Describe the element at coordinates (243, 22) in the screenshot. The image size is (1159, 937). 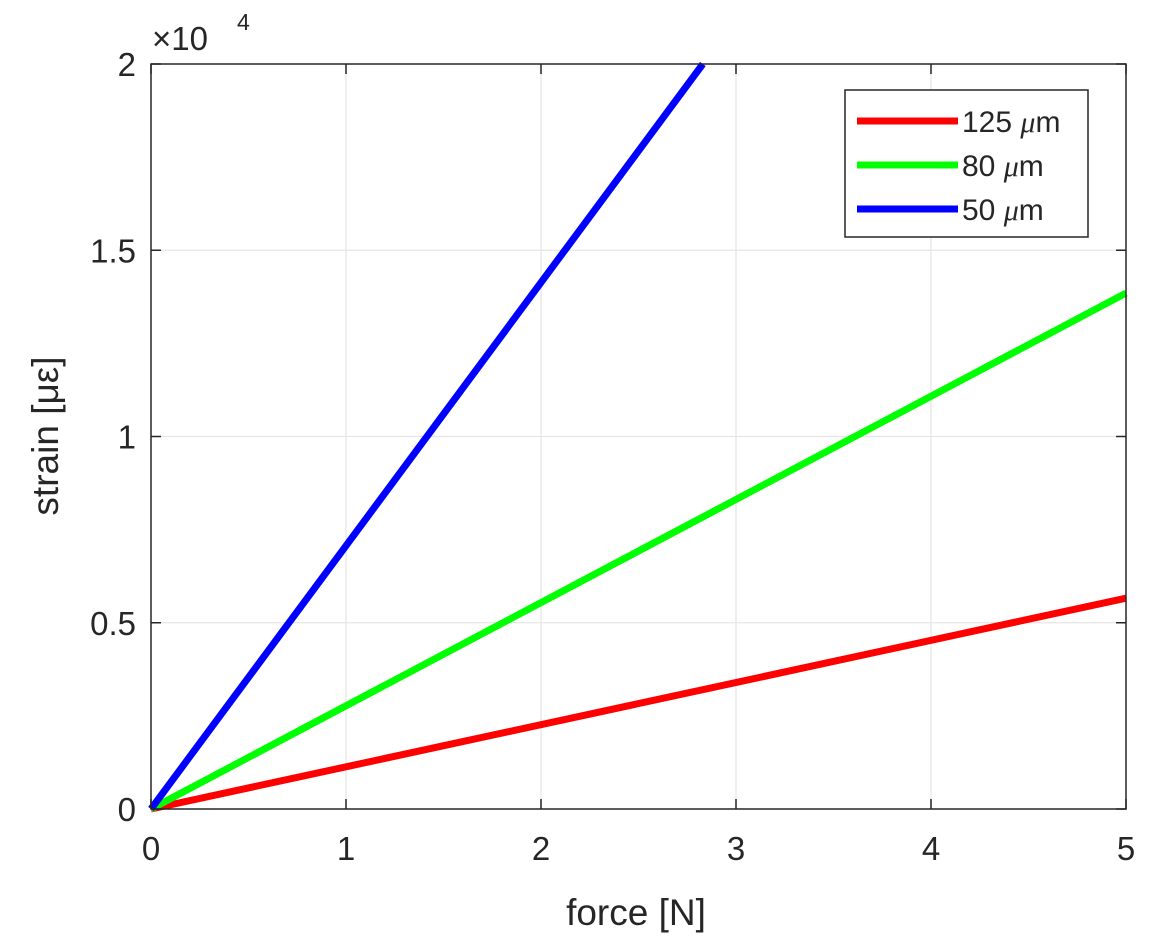
I see `y-exponent-power: 4` at that location.